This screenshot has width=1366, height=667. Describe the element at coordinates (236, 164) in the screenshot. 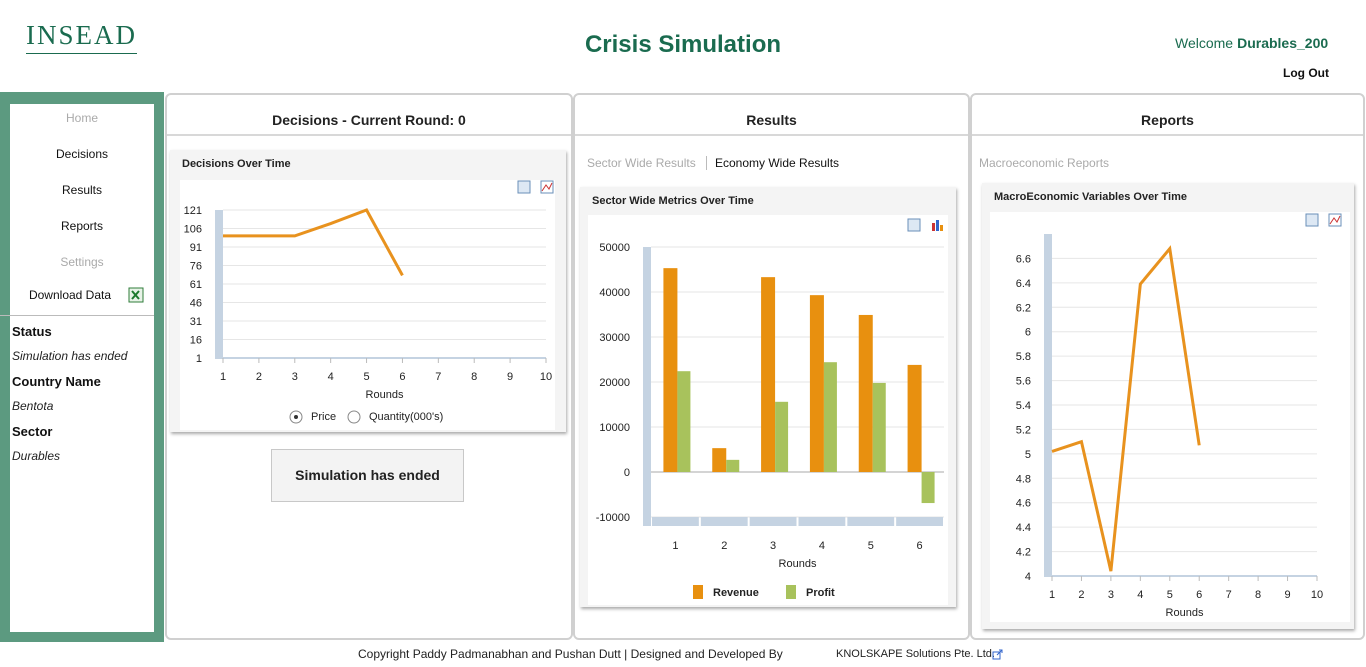

I see `chart-title: Decisions Over Time` at that location.